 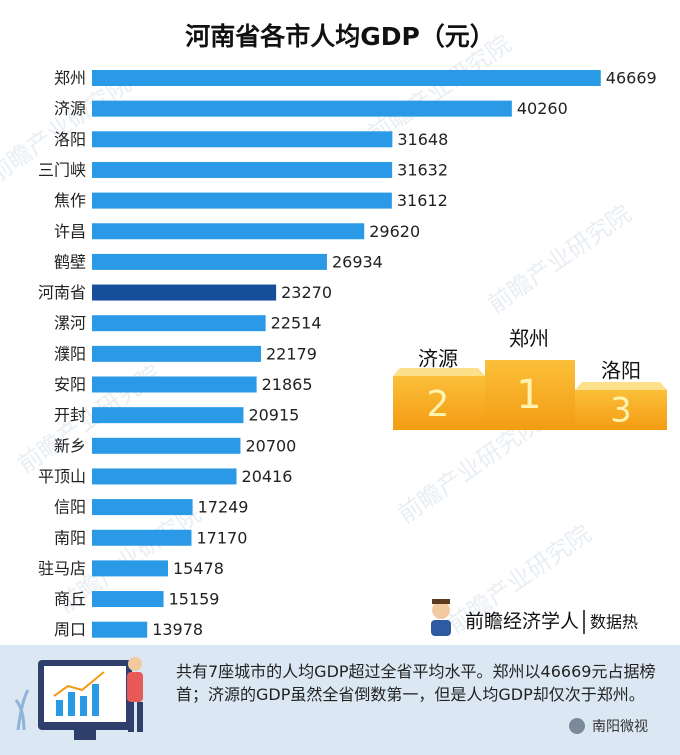 I want to click on value-label: 15159, so click(x=194, y=599).